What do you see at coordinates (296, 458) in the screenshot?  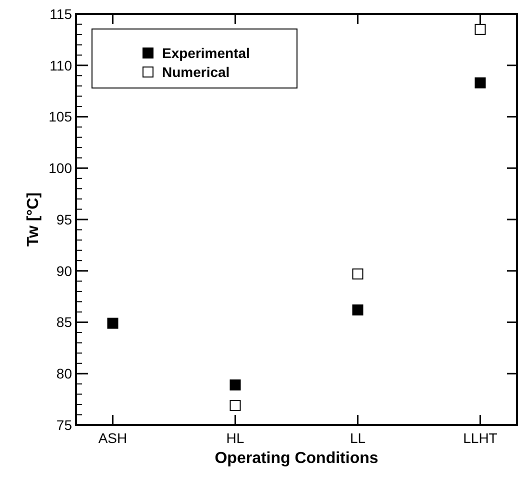 I see `x-axis-title: Operating Conditions` at bounding box center [296, 458].